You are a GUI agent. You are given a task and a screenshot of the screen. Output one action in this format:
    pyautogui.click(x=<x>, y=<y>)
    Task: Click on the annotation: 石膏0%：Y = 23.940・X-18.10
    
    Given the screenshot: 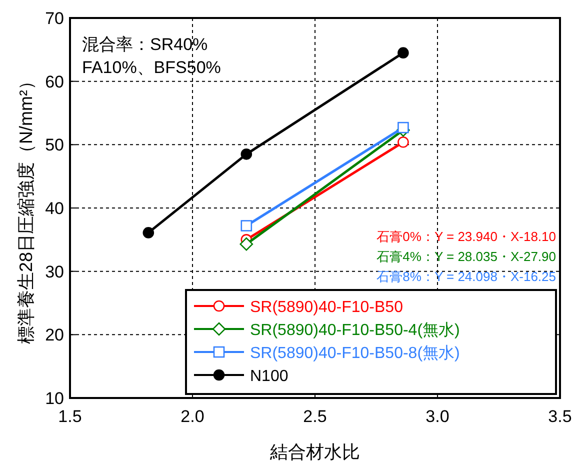 What is the action you would take?
    pyautogui.click(x=466, y=236)
    